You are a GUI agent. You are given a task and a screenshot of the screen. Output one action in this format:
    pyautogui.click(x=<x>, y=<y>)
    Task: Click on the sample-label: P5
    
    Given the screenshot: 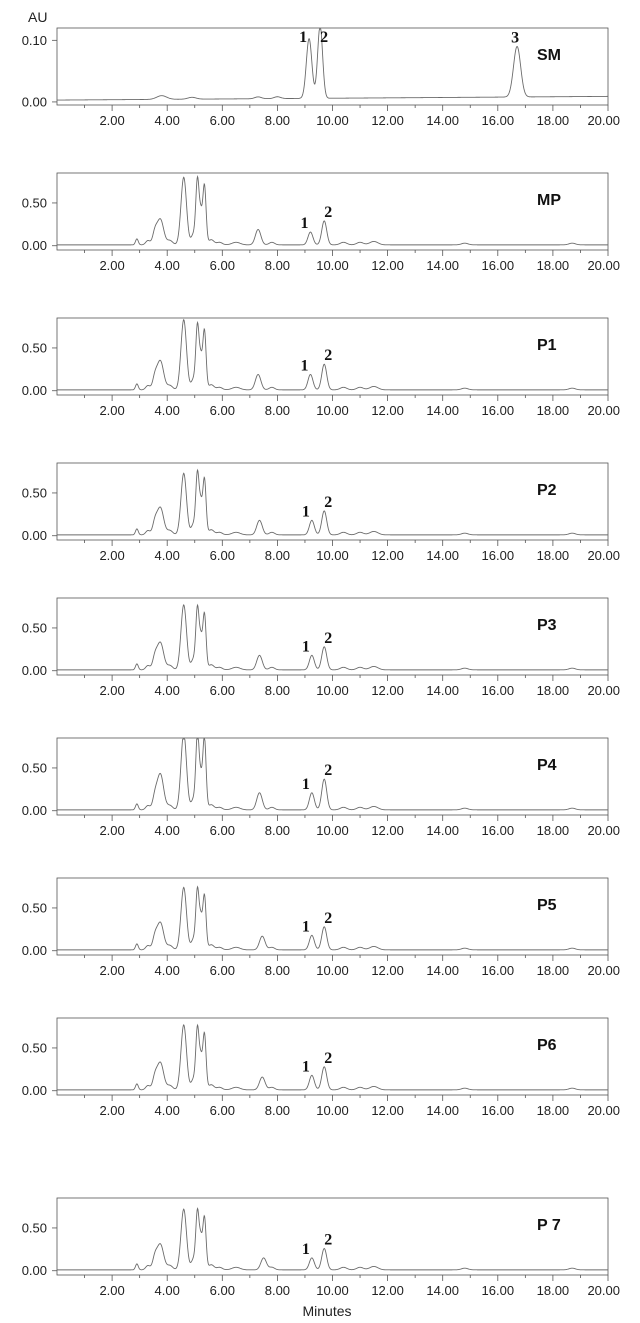 What is the action you would take?
    pyautogui.click(x=547, y=905)
    